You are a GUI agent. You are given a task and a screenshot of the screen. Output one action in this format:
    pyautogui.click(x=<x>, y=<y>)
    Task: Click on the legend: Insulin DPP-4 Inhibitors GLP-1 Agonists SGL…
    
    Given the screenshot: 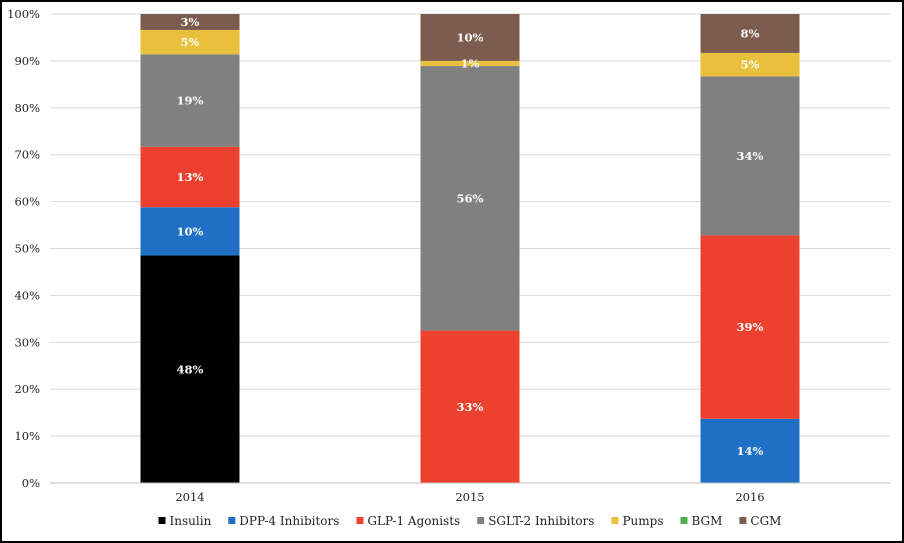 What is the action you would take?
    pyautogui.click(x=469, y=521)
    